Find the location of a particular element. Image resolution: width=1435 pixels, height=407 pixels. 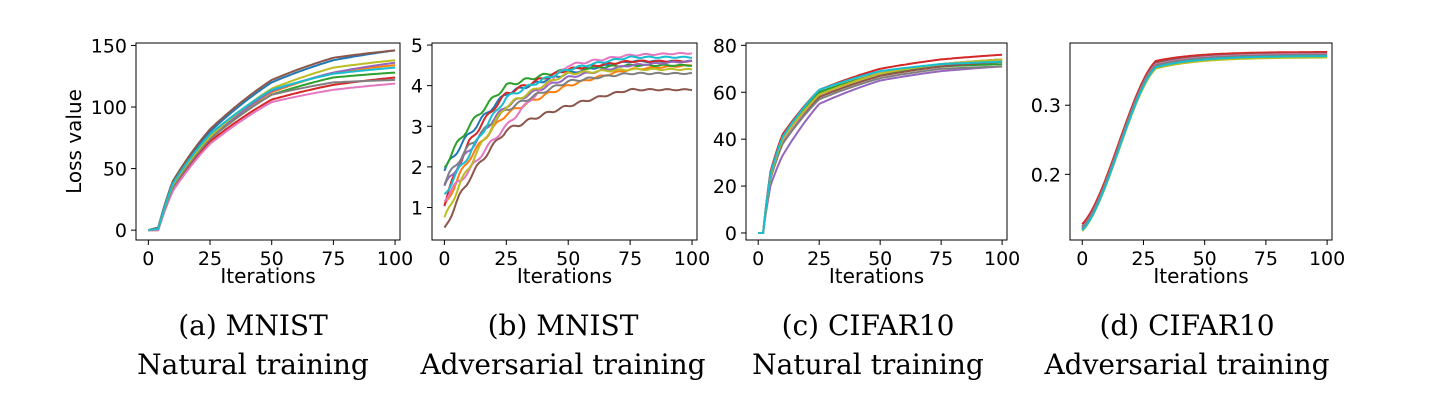

y-tick-label: 3 is located at coordinates (417, 127).